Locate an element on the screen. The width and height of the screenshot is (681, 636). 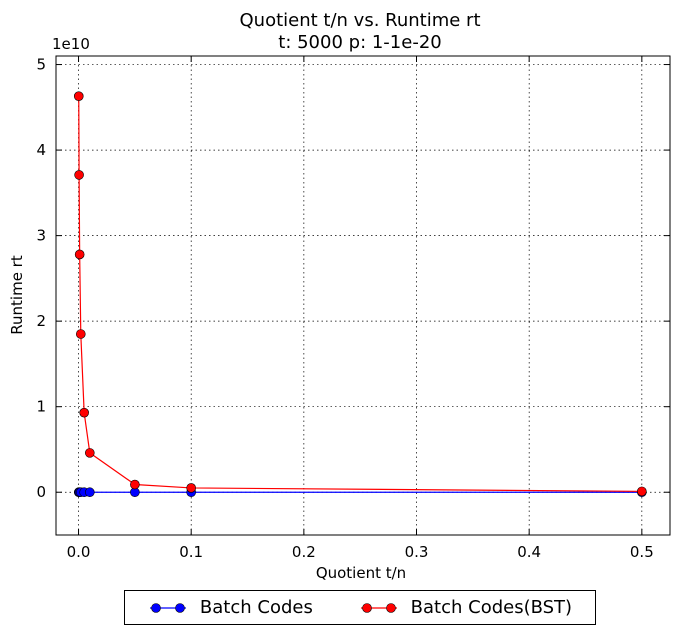
y-tick-label: 5 is located at coordinates (41, 65).